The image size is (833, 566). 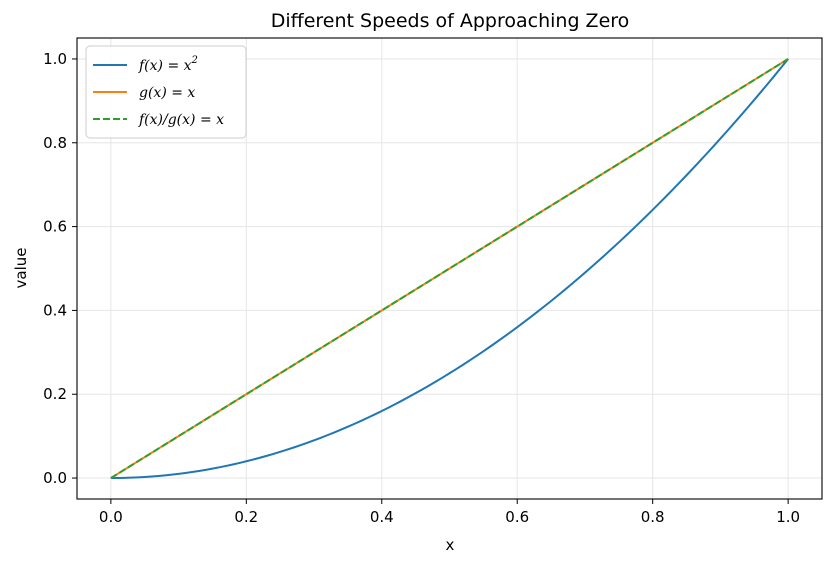 I want to click on x-tick-label: 0.8, so click(x=653, y=517).